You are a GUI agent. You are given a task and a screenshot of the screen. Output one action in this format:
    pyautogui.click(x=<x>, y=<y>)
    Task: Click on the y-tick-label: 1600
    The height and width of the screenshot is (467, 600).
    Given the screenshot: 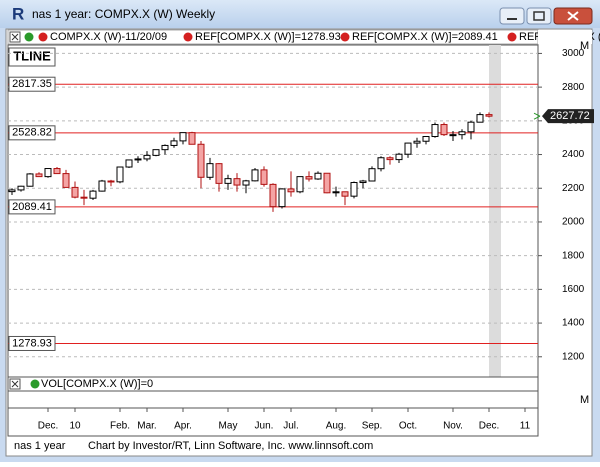 What is the action you would take?
    pyautogui.click(x=573, y=289)
    